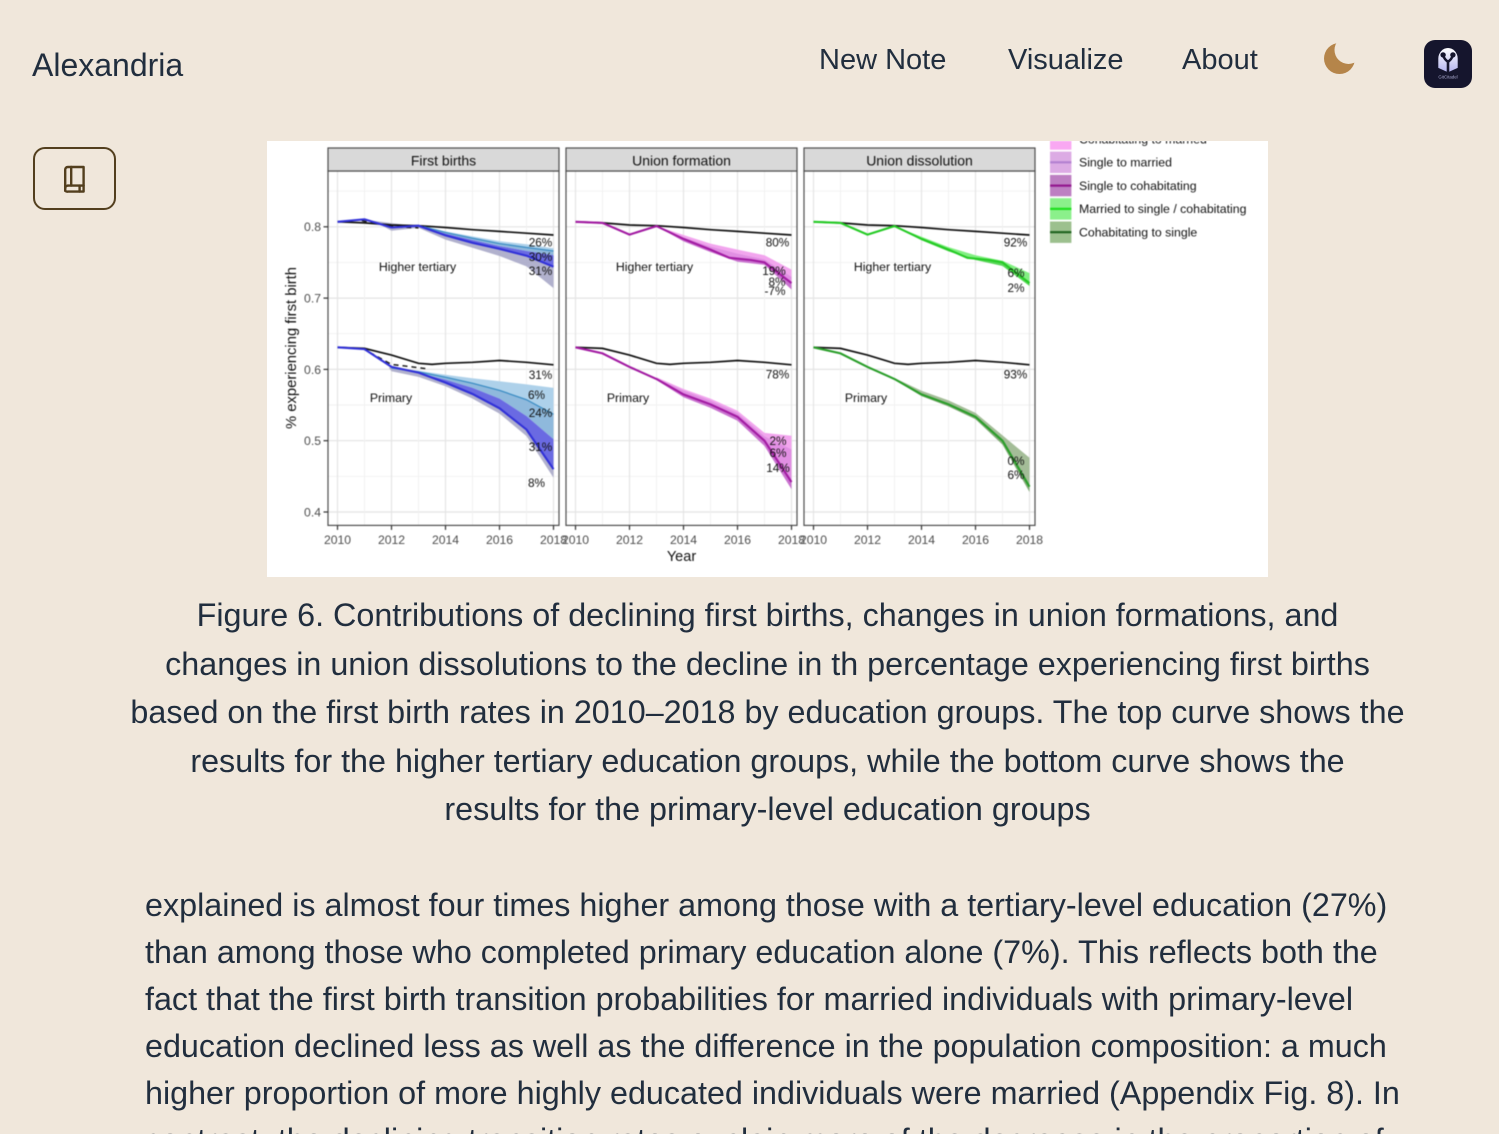  I want to click on svg-text: Year, so click(681, 557).